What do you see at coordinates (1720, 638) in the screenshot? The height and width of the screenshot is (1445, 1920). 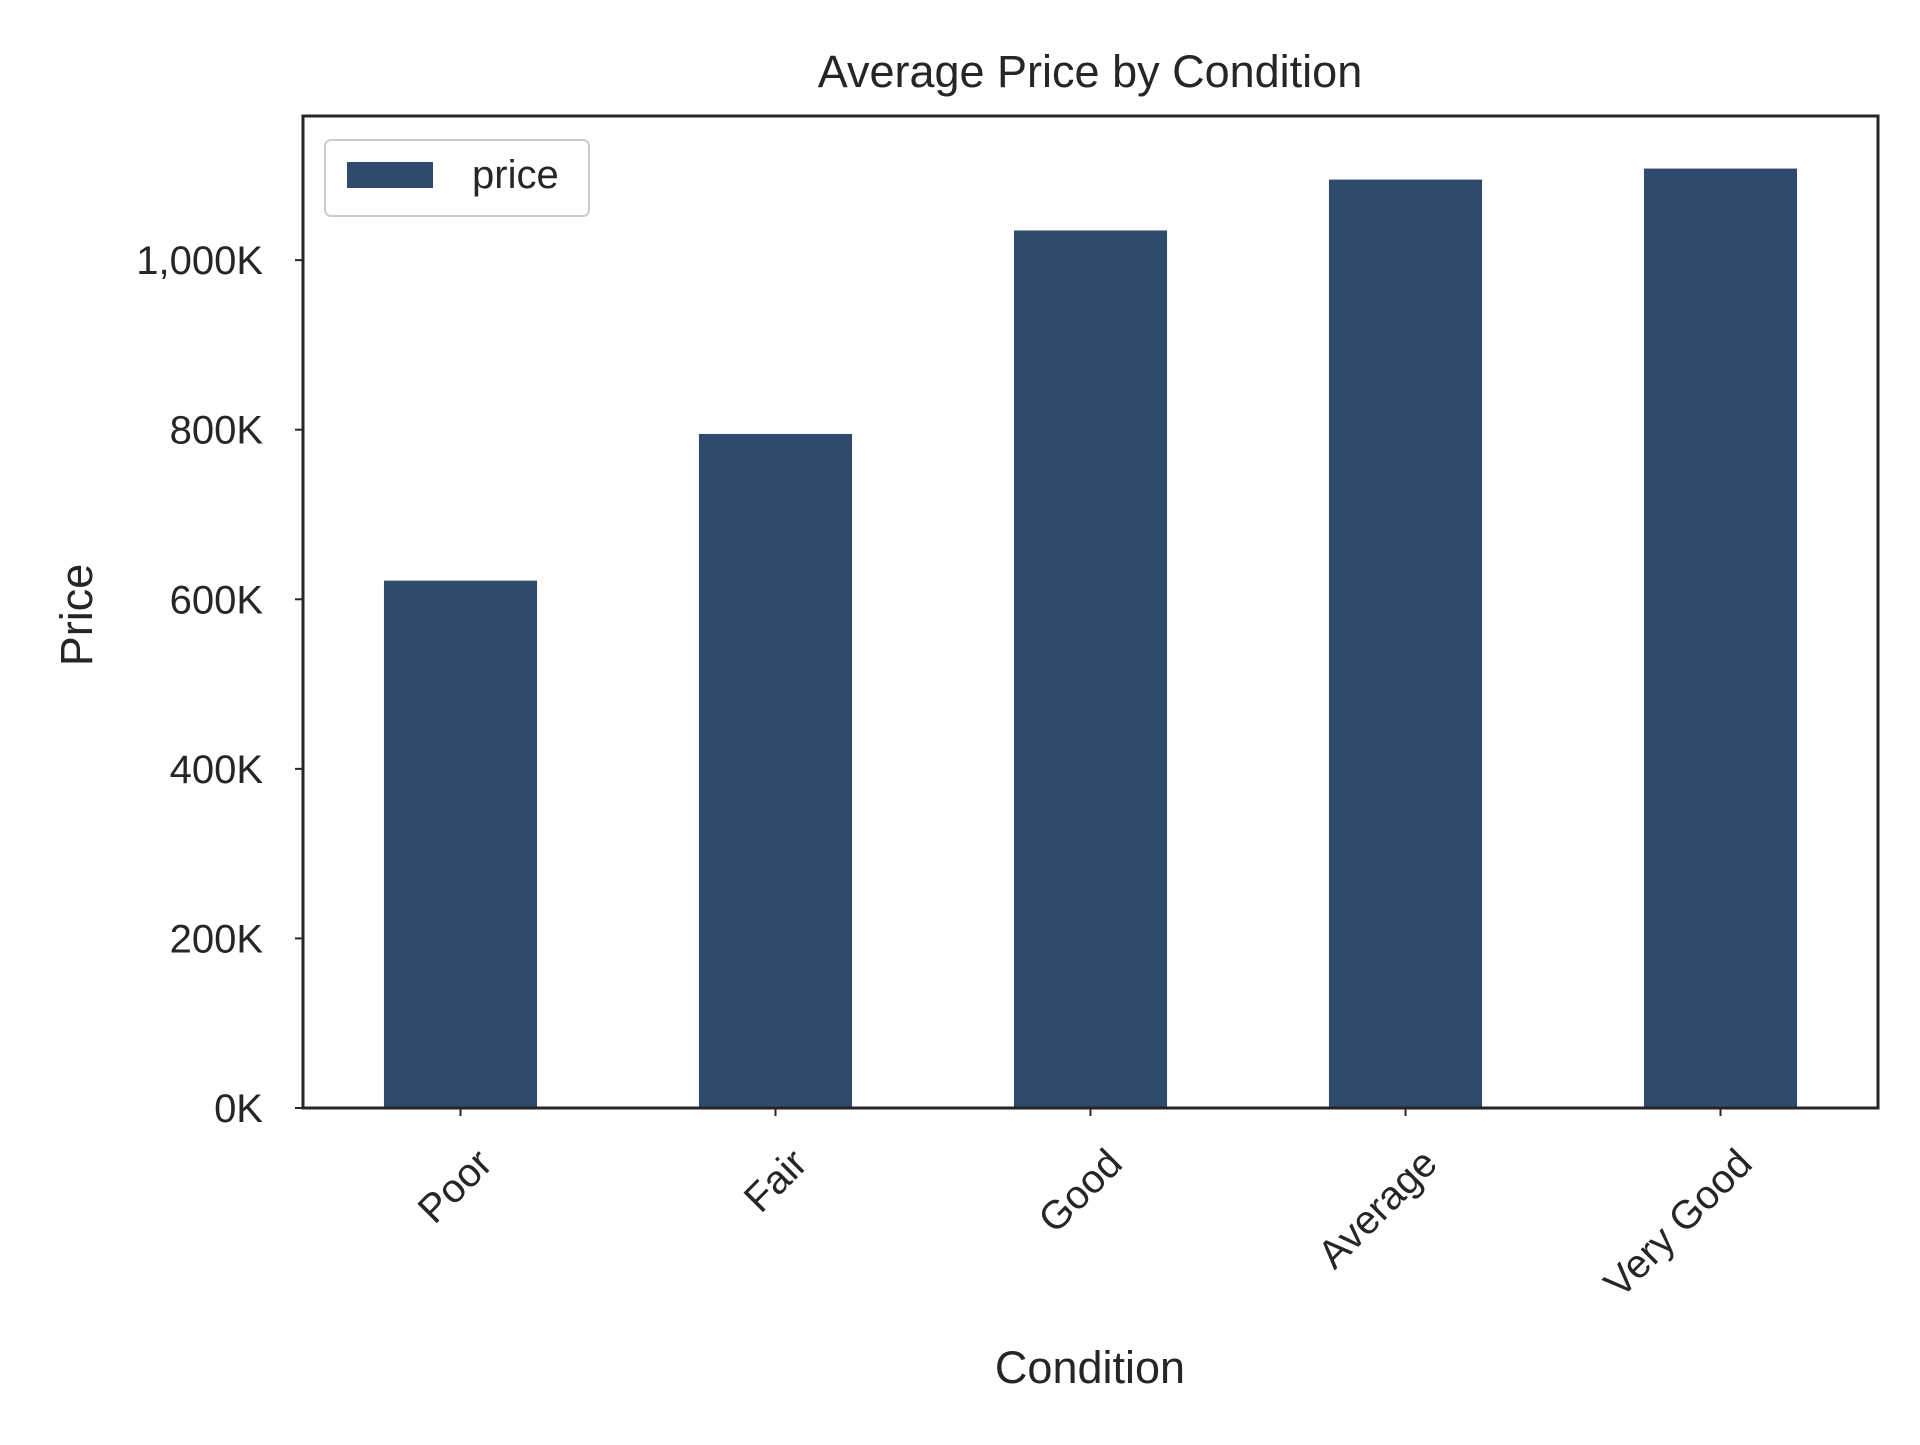 I see `bar-very-good` at bounding box center [1720, 638].